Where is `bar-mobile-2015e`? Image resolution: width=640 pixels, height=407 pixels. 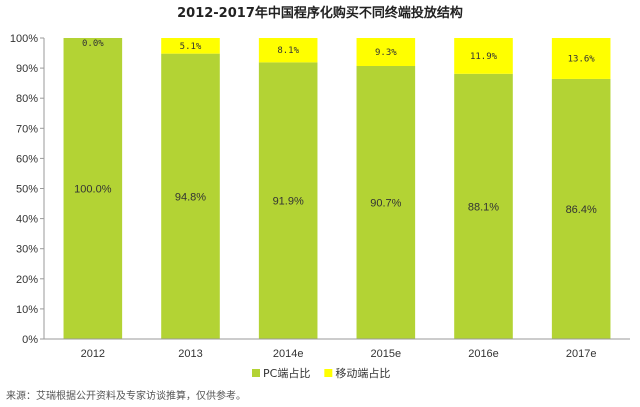
bar-mobile-2015e is located at coordinates (386, 52).